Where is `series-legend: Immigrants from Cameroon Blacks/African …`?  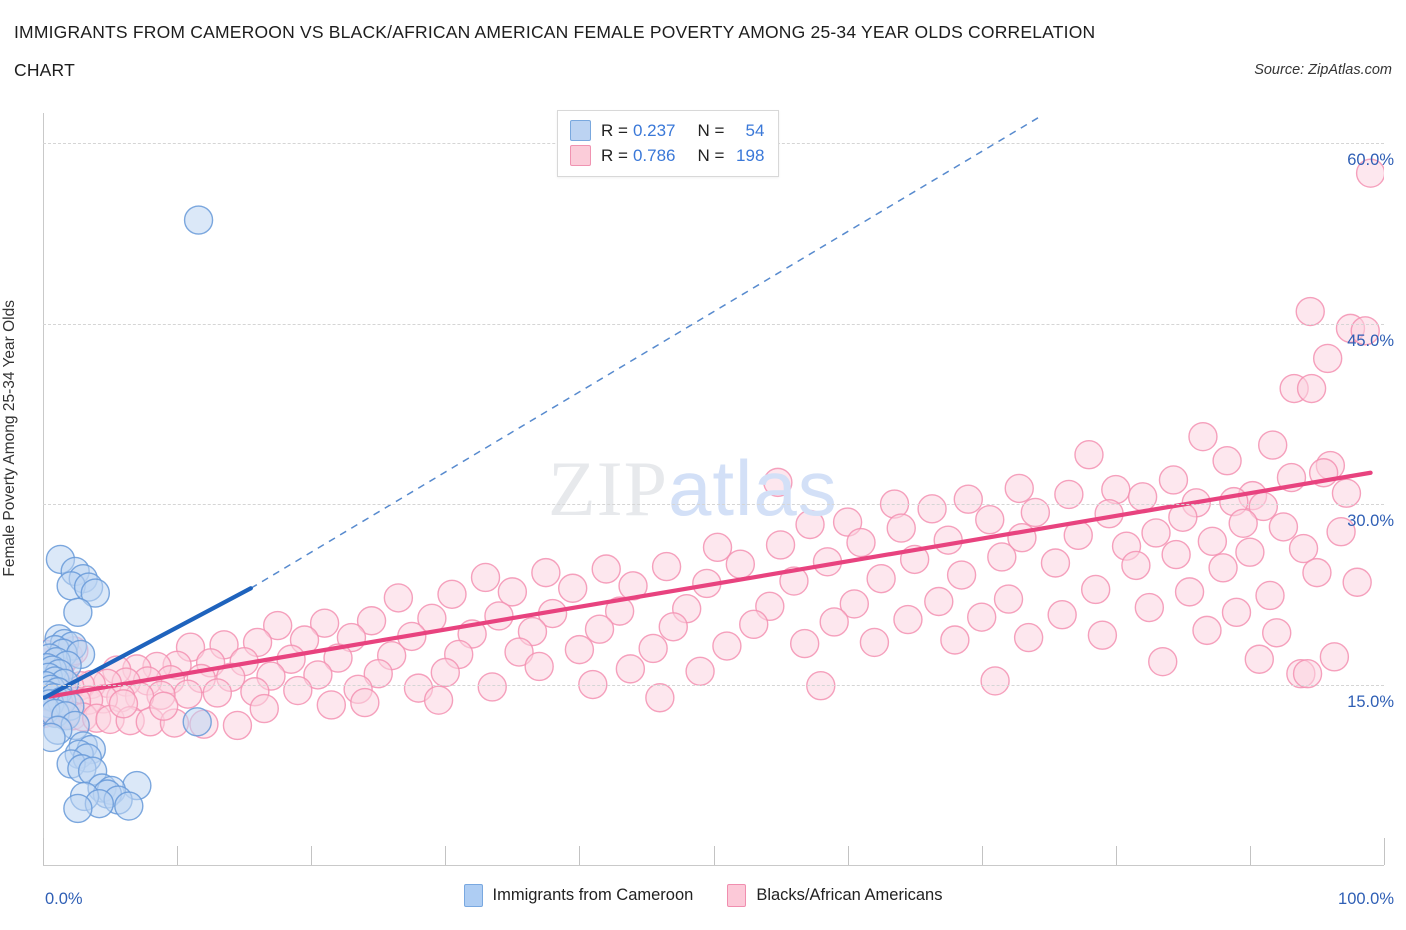
series-legend: Immigrants from Cameroon Blacks/African … is located at coordinates (703, 895).